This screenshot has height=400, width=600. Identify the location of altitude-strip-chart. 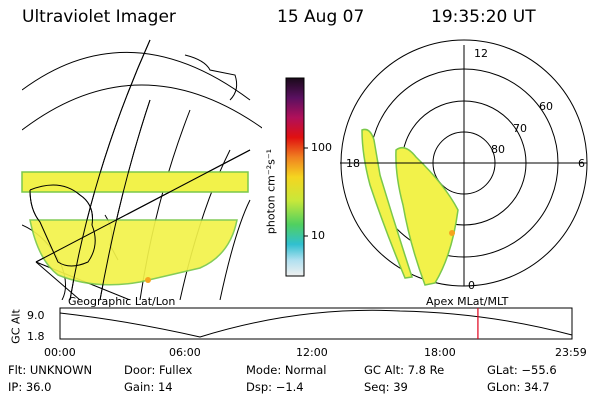
(316, 323).